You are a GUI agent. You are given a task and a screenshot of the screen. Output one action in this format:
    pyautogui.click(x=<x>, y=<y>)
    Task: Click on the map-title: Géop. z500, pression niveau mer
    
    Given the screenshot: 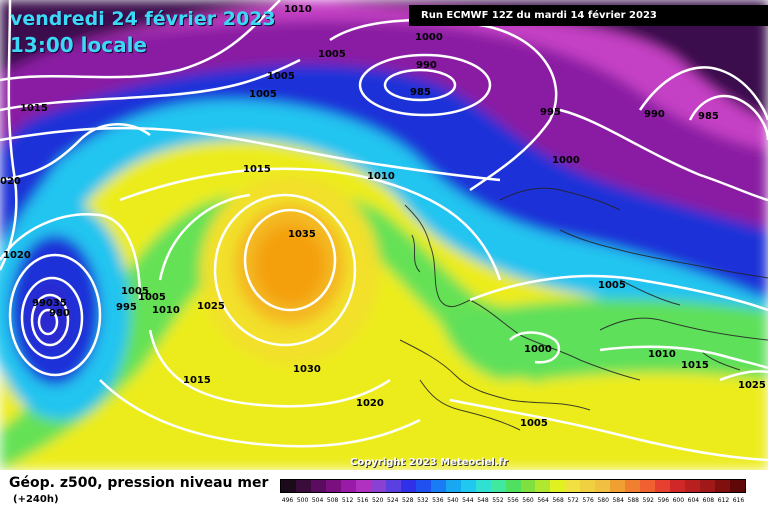 What is the action you would take?
    pyautogui.click(x=139, y=483)
    